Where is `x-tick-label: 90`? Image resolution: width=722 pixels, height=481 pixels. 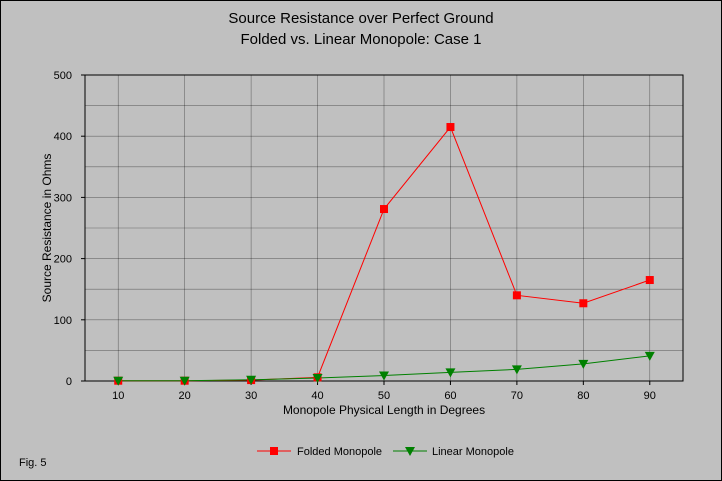
x-tick-label: 90 is located at coordinates (650, 396).